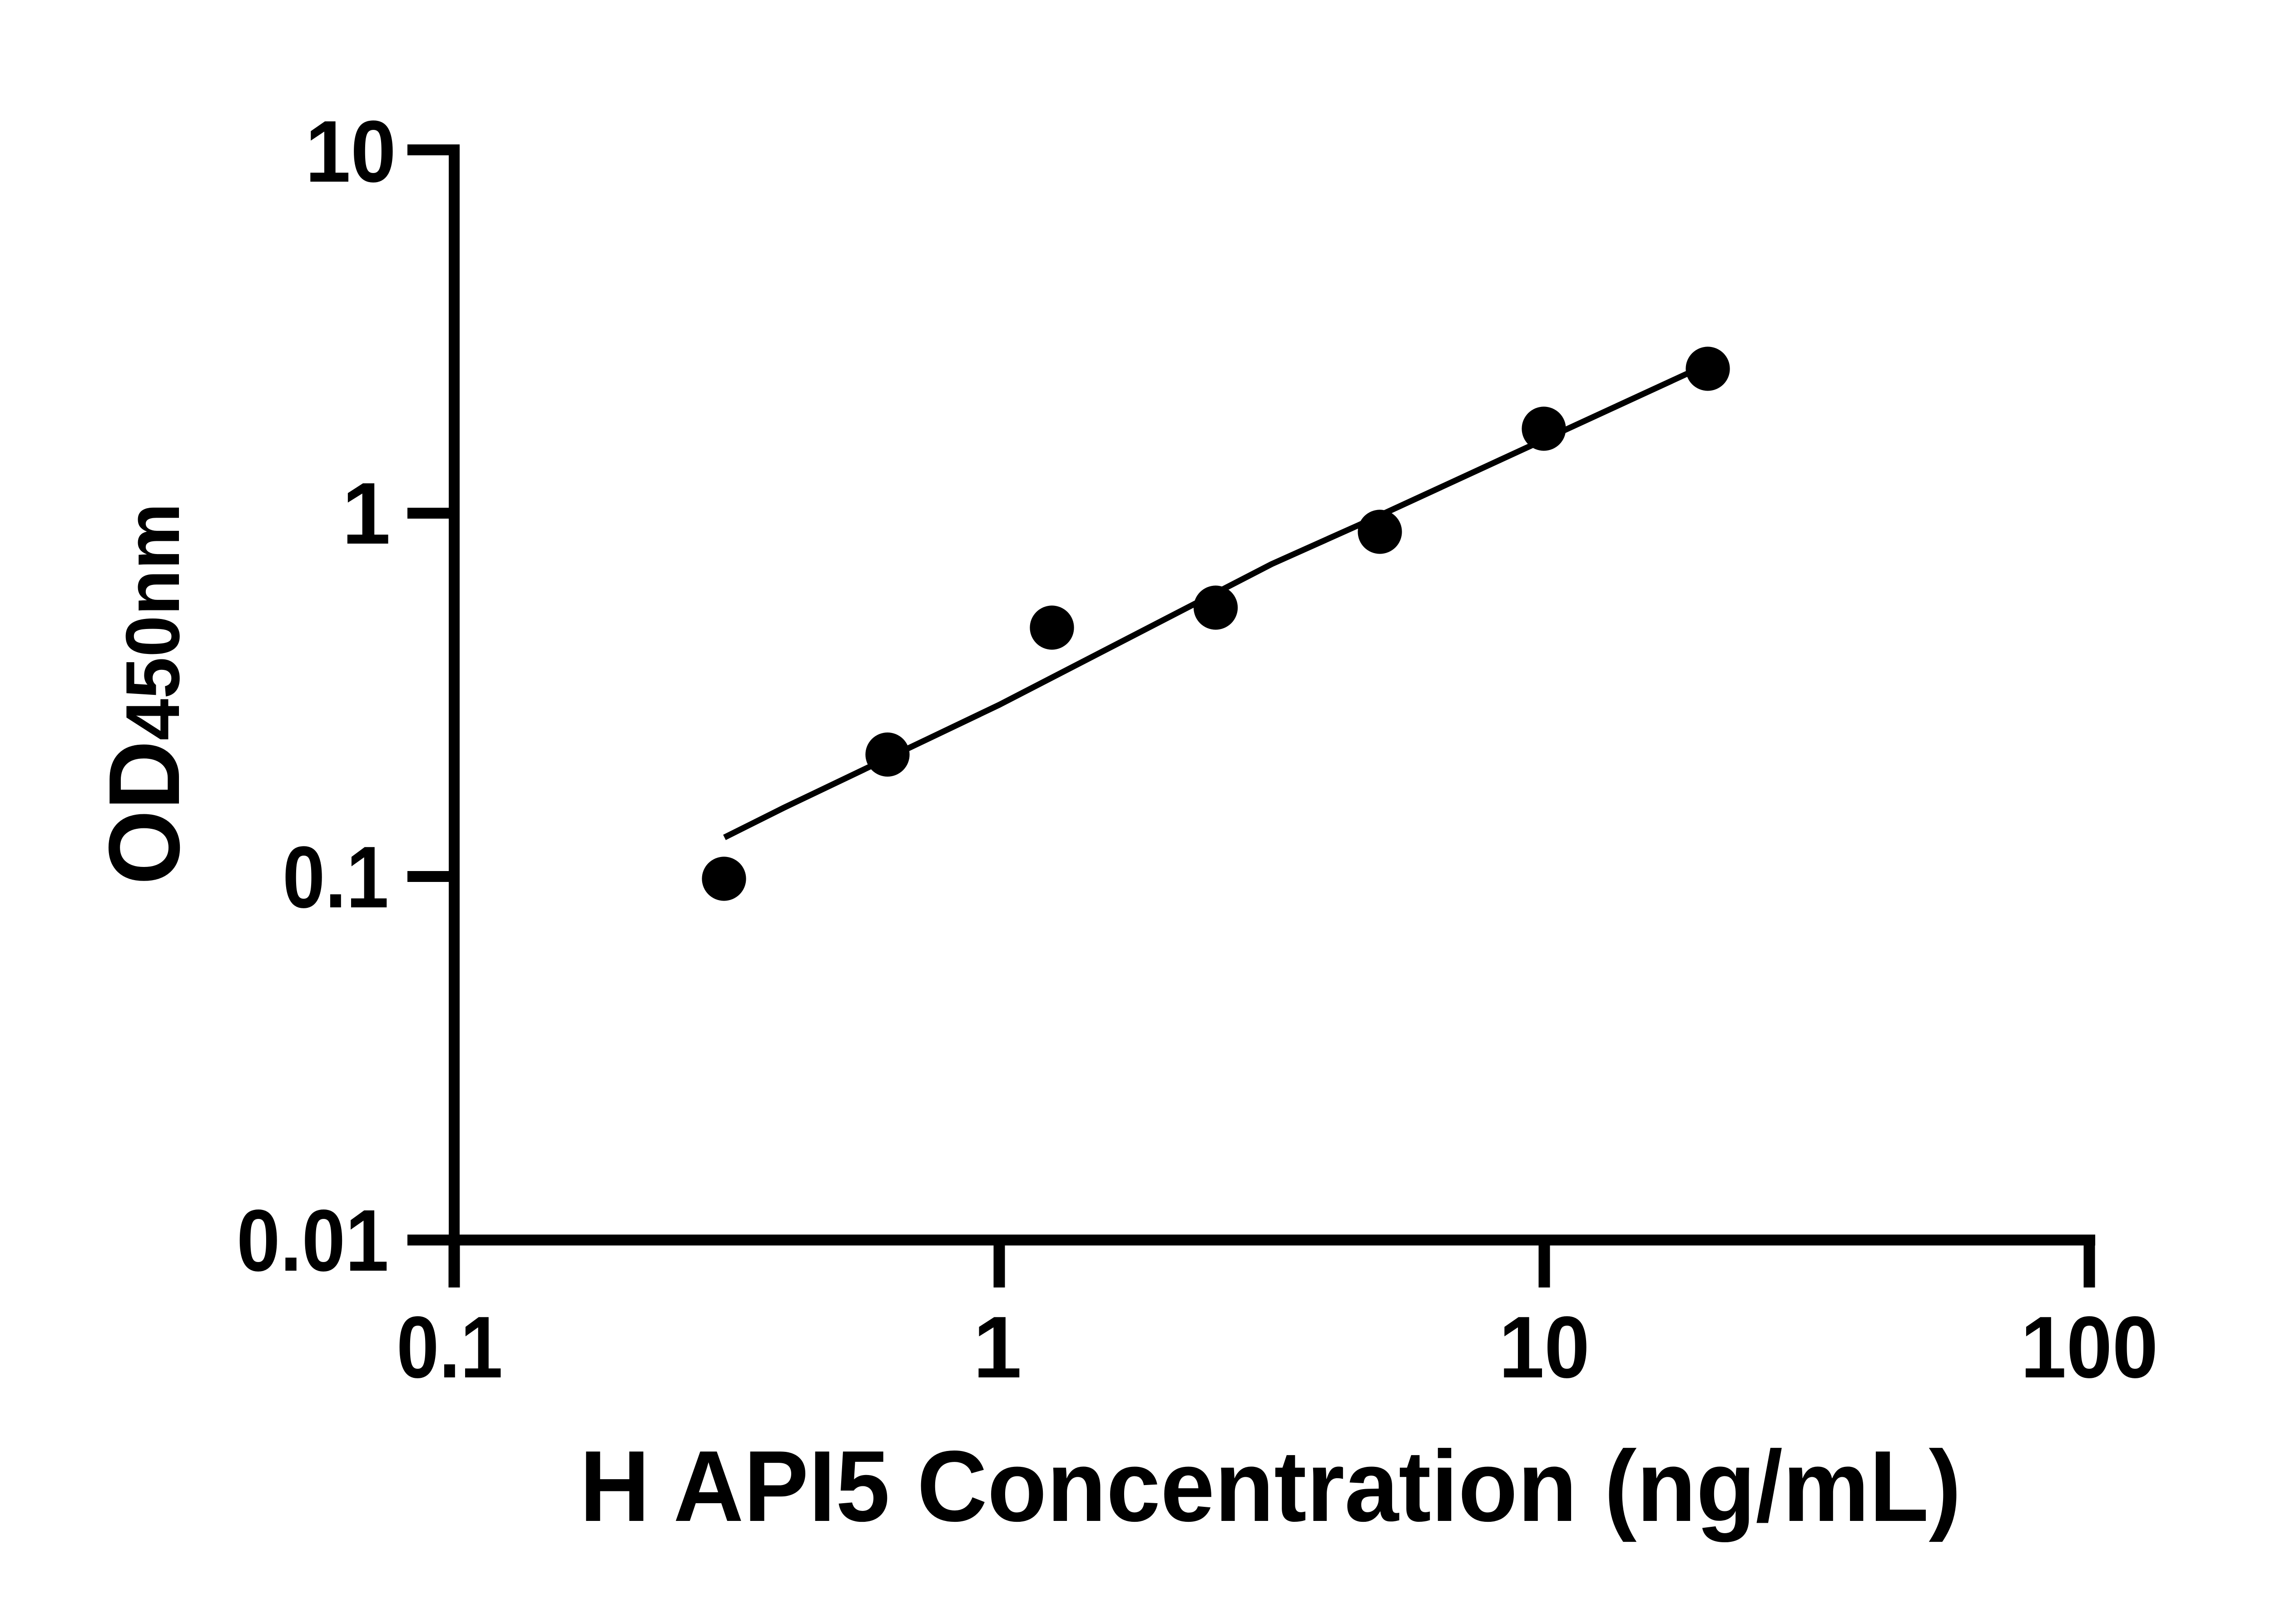  Describe the element at coordinates (313, 1240) in the screenshot. I see `svg-text: 0.01` at that location.